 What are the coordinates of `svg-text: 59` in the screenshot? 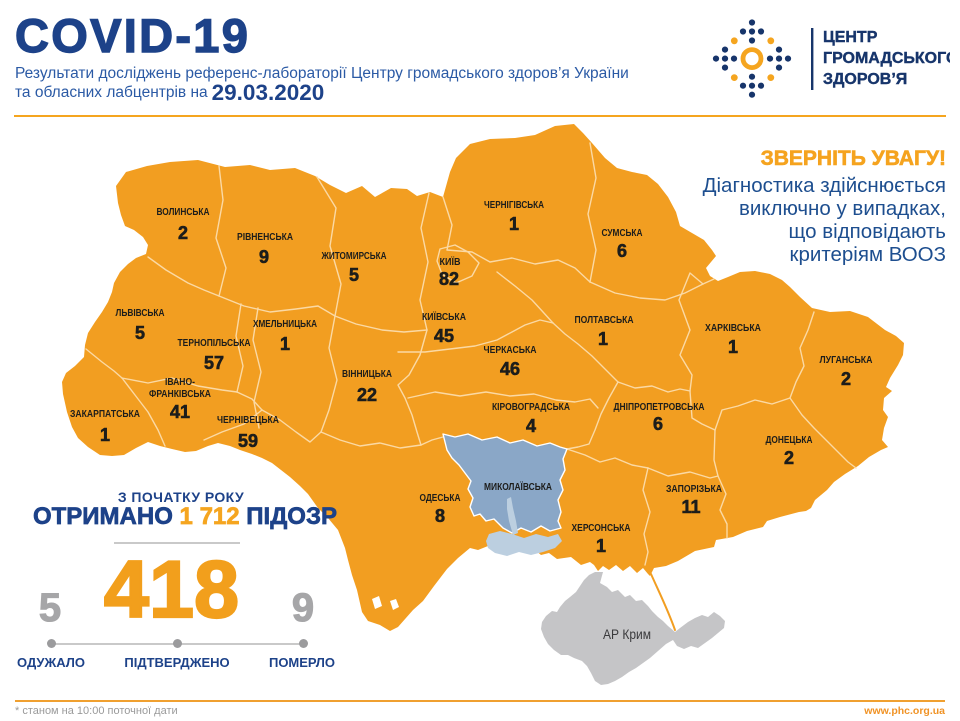 It's located at (248, 441).